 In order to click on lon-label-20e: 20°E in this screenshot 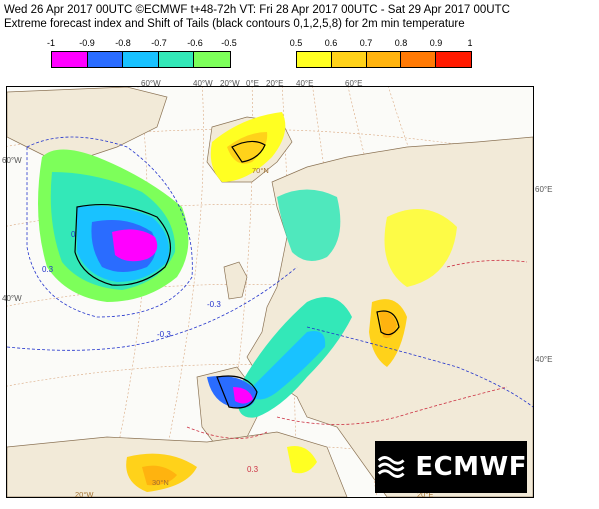, I will do `click(425, 493)`.